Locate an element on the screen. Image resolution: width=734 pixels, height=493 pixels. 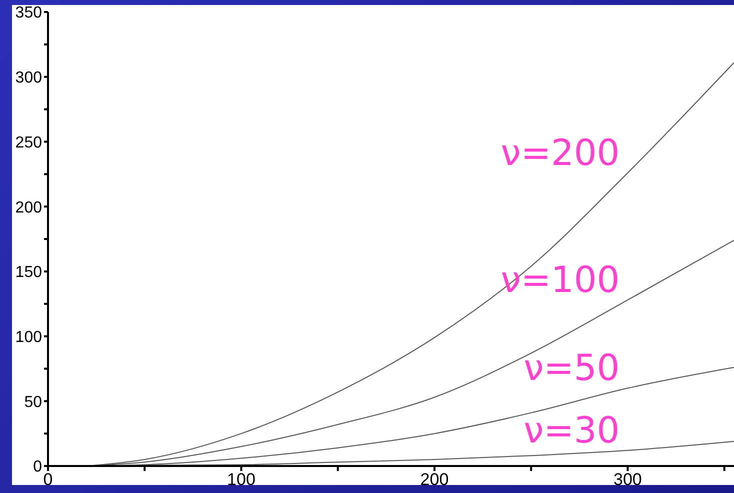
series-label: ν=30 is located at coordinates (572, 431).